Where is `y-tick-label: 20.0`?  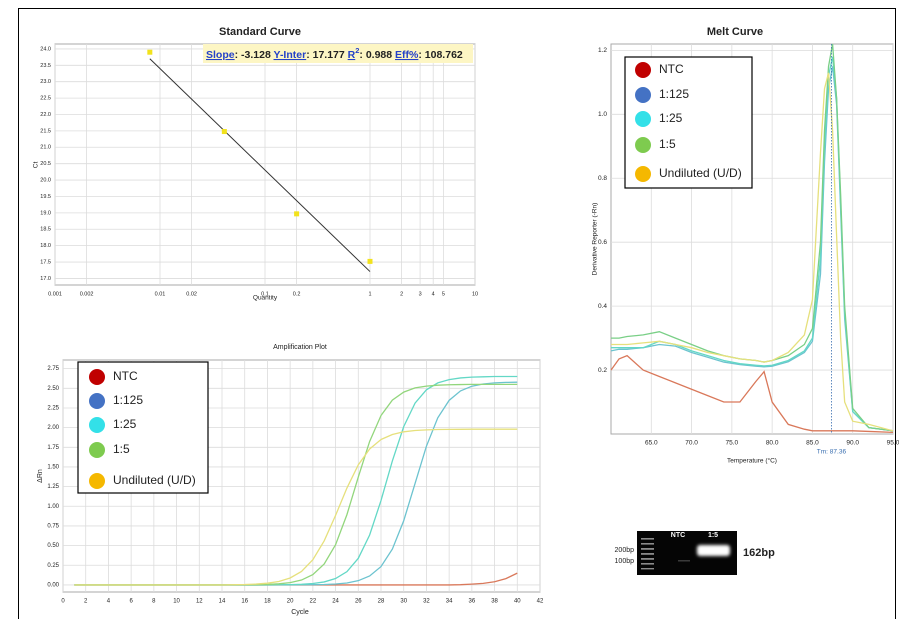
y-tick-label: 20.0 is located at coordinates (45, 181).